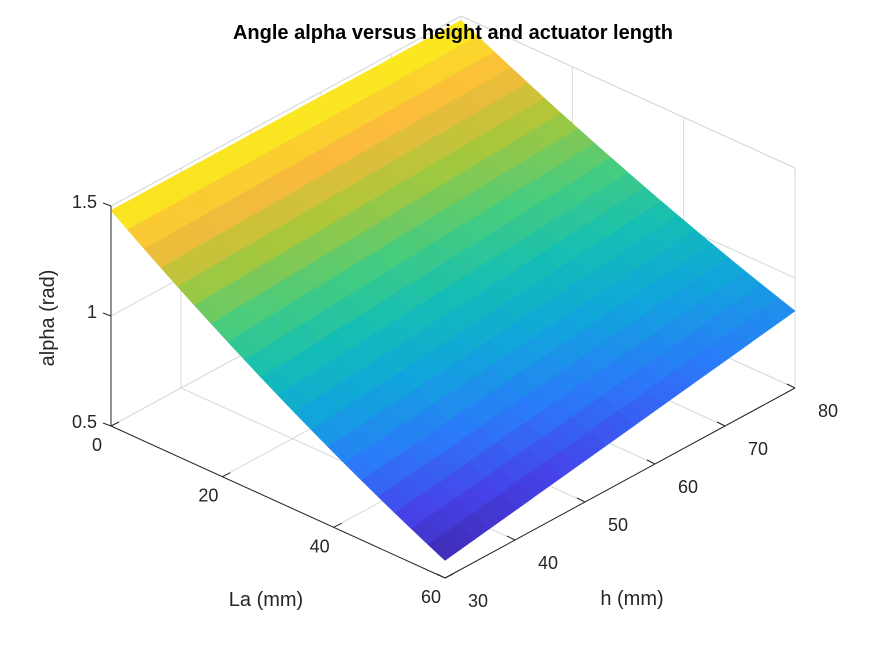 The width and height of the screenshot is (875, 656). Describe the element at coordinates (758, 449) in the screenshot. I see `y-tick-label: 70` at that location.